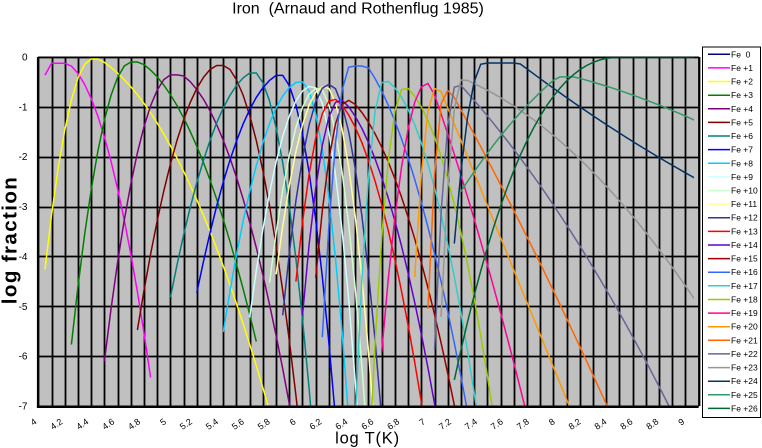 The image size is (762, 448). I want to click on svg-text: Fe +8, so click(742, 163).